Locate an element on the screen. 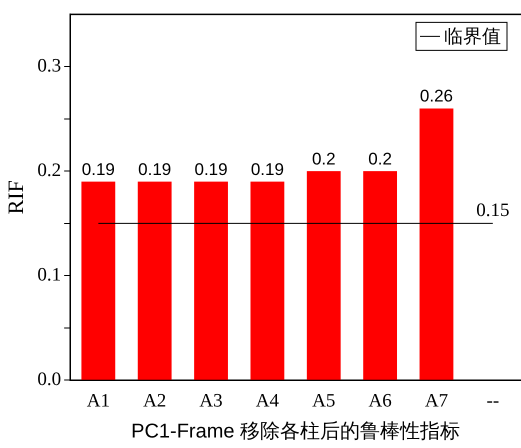 The width and height of the screenshot is (521, 448). x-axis-title: PC1-Frame 移除各柱后的鲁棒性指标 is located at coordinates (295, 431).